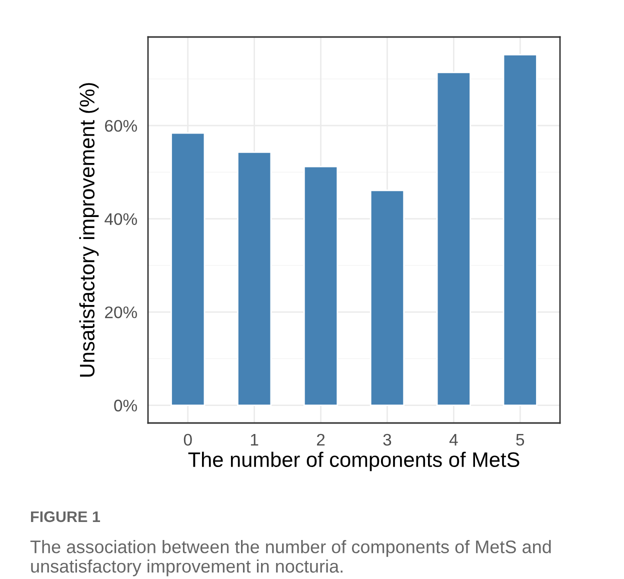 The width and height of the screenshot is (624, 579). Describe the element at coordinates (125, 406) in the screenshot. I see `y-tick-label: 0%` at that location.